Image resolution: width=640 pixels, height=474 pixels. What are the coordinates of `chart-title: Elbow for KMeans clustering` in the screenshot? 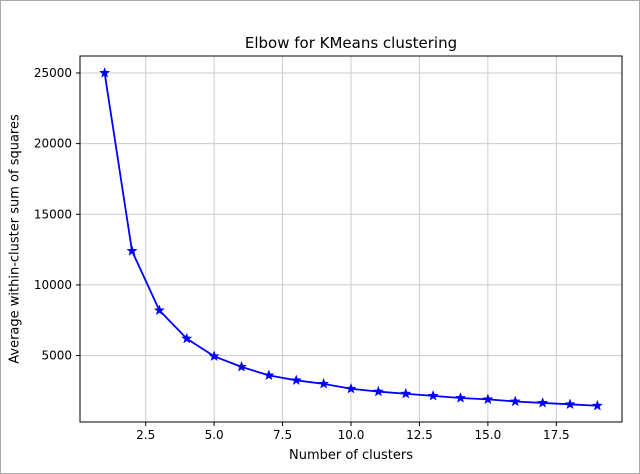 It's located at (351, 43).